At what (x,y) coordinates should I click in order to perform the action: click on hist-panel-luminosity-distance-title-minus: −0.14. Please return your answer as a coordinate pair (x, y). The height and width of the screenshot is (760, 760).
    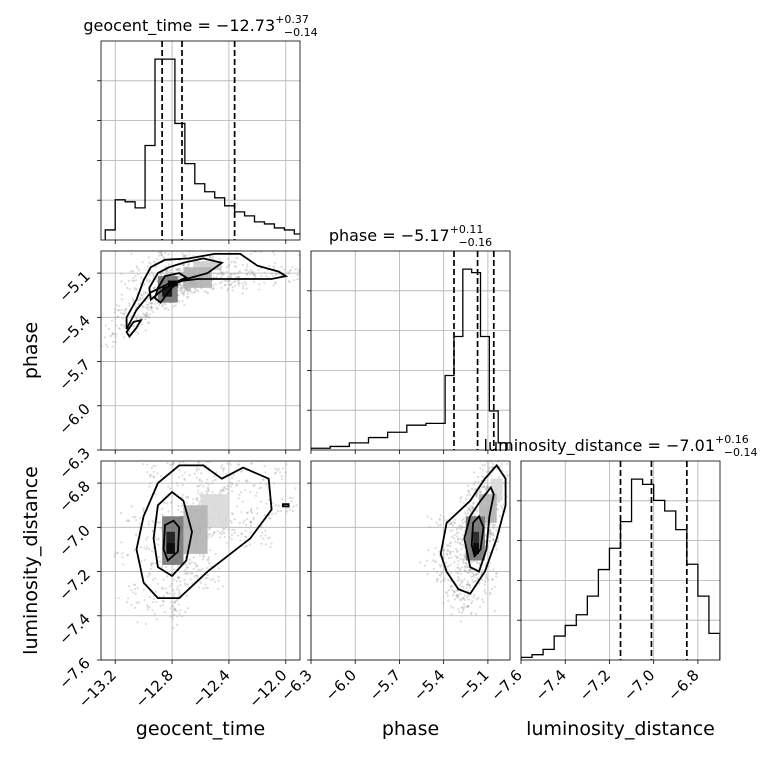
    Looking at the image, I should click on (741, 452).